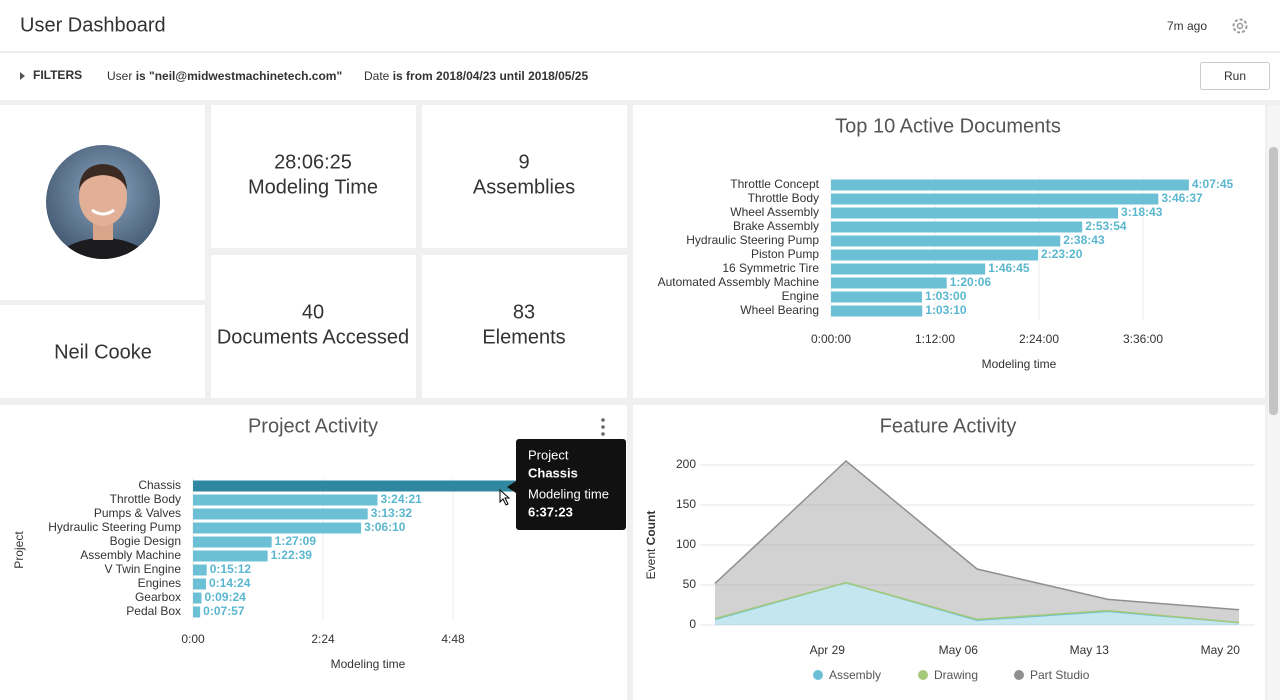  Describe the element at coordinates (524, 312) in the screenshot. I see `stat-value: 83` at that location.